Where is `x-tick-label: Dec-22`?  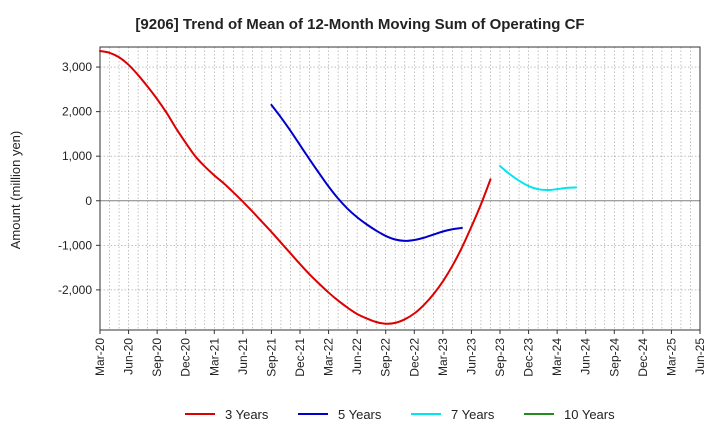
x-tick-label: Dec-22 is located at coordinates (414, 357).